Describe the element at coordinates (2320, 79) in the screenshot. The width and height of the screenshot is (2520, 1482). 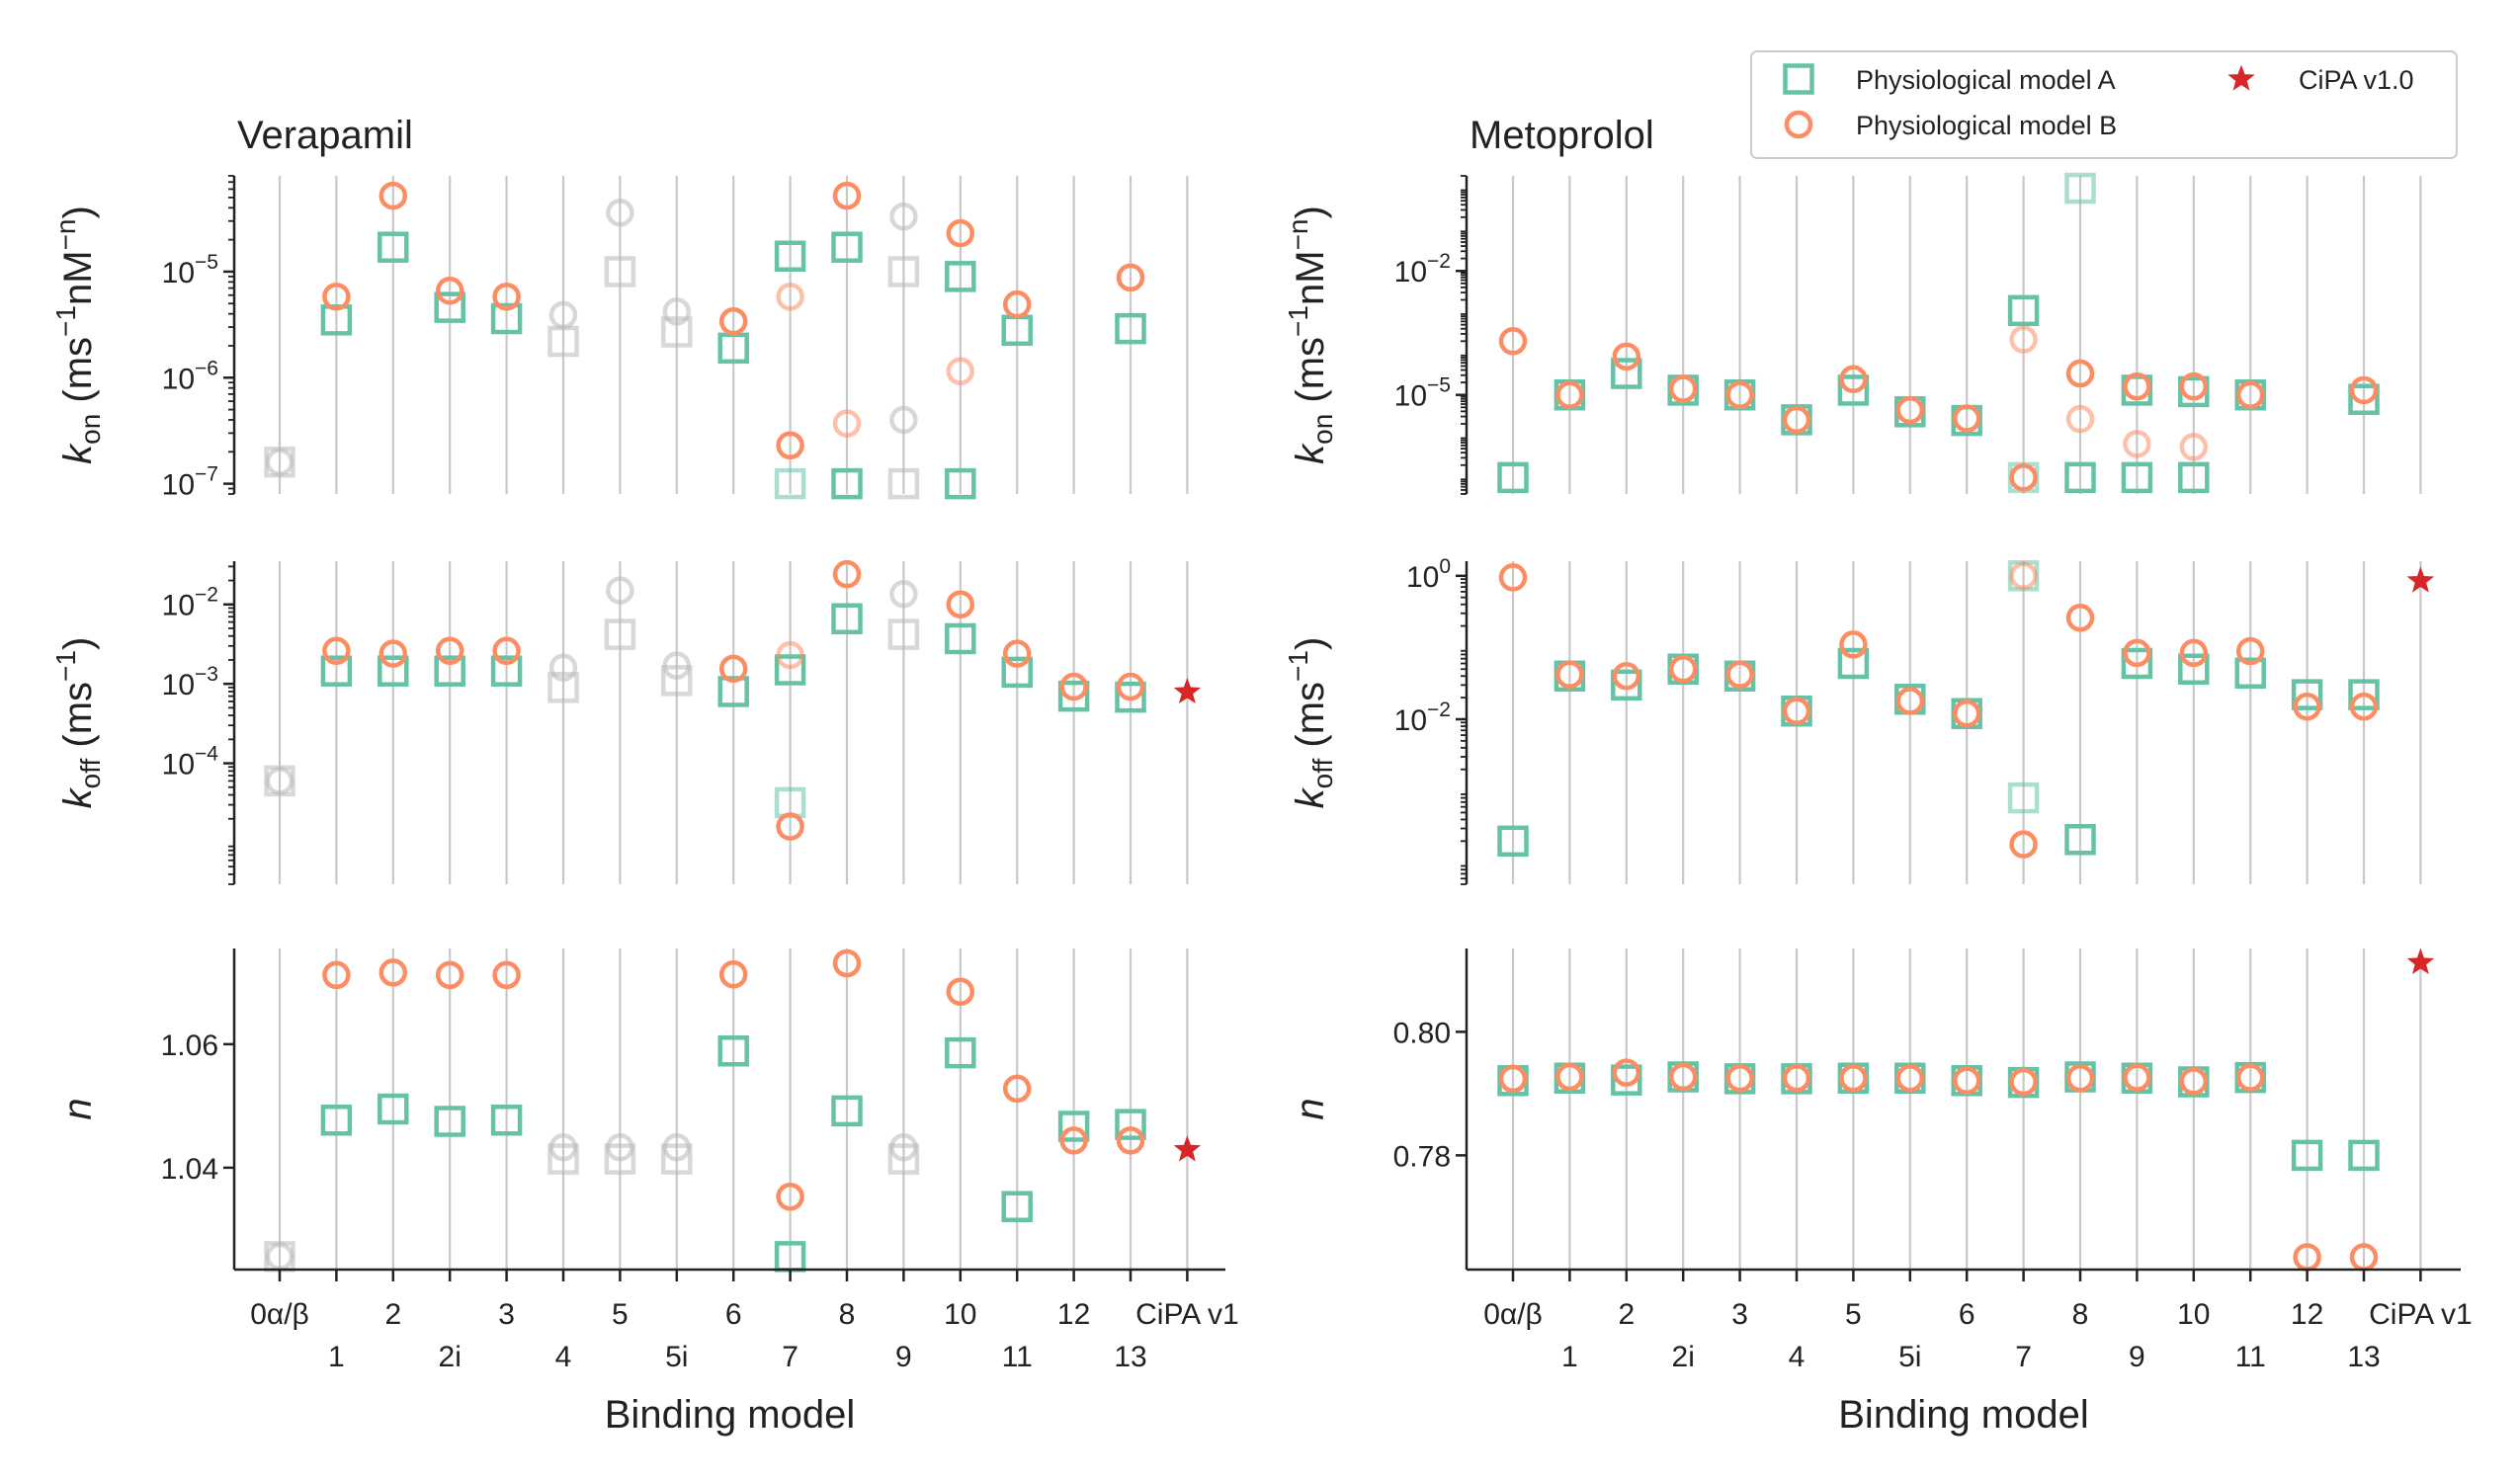
I see `legend-item: CiPA v1.0` at that location.